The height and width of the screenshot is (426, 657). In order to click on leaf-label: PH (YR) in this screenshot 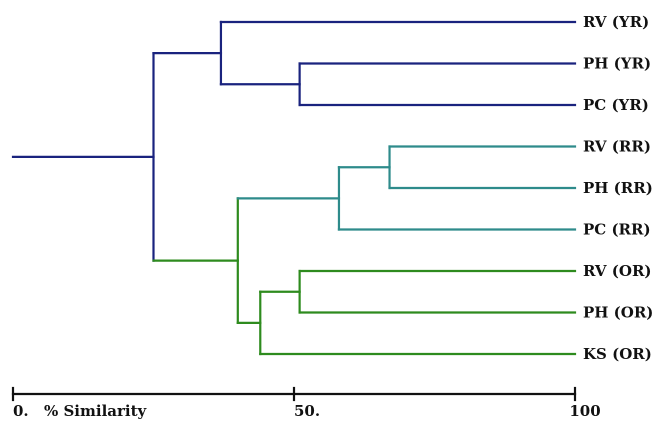, I will do `click(617, 64)`.